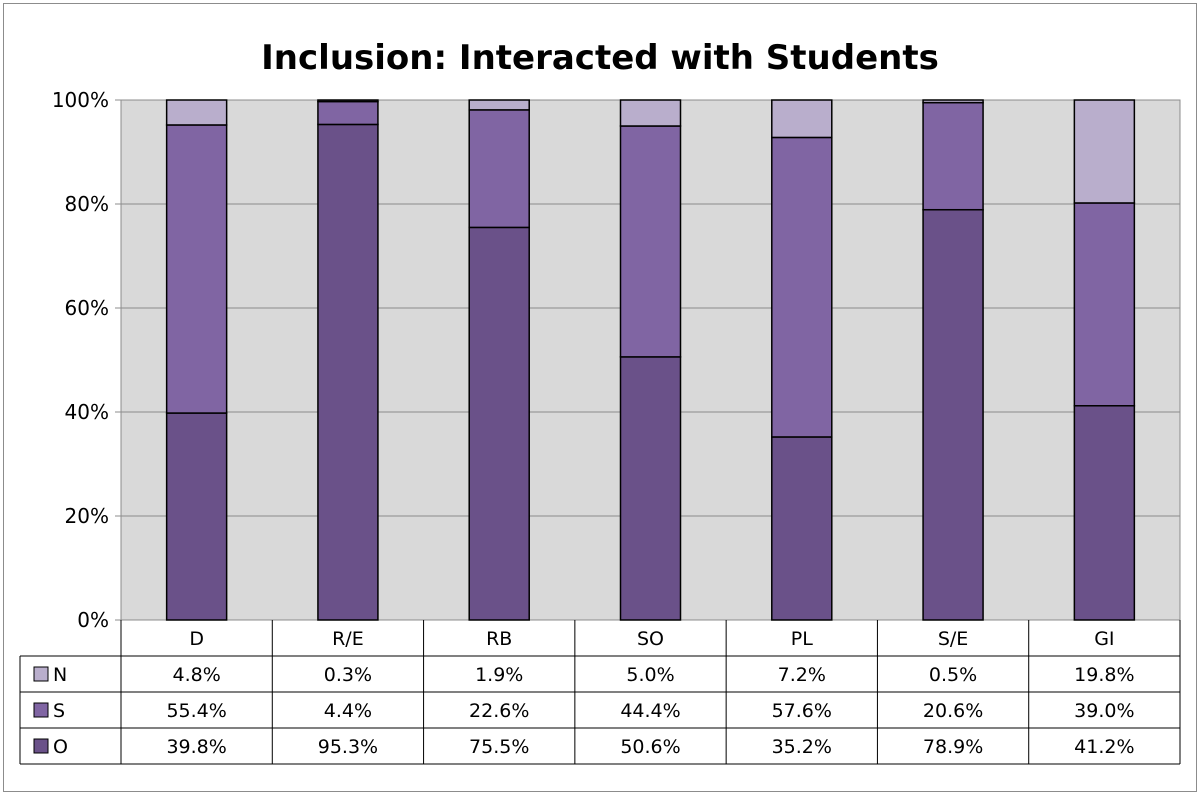  Describe the element at coordinates (93, 620) in the screenshot. I see `y-tick-label: 0%` at that location.